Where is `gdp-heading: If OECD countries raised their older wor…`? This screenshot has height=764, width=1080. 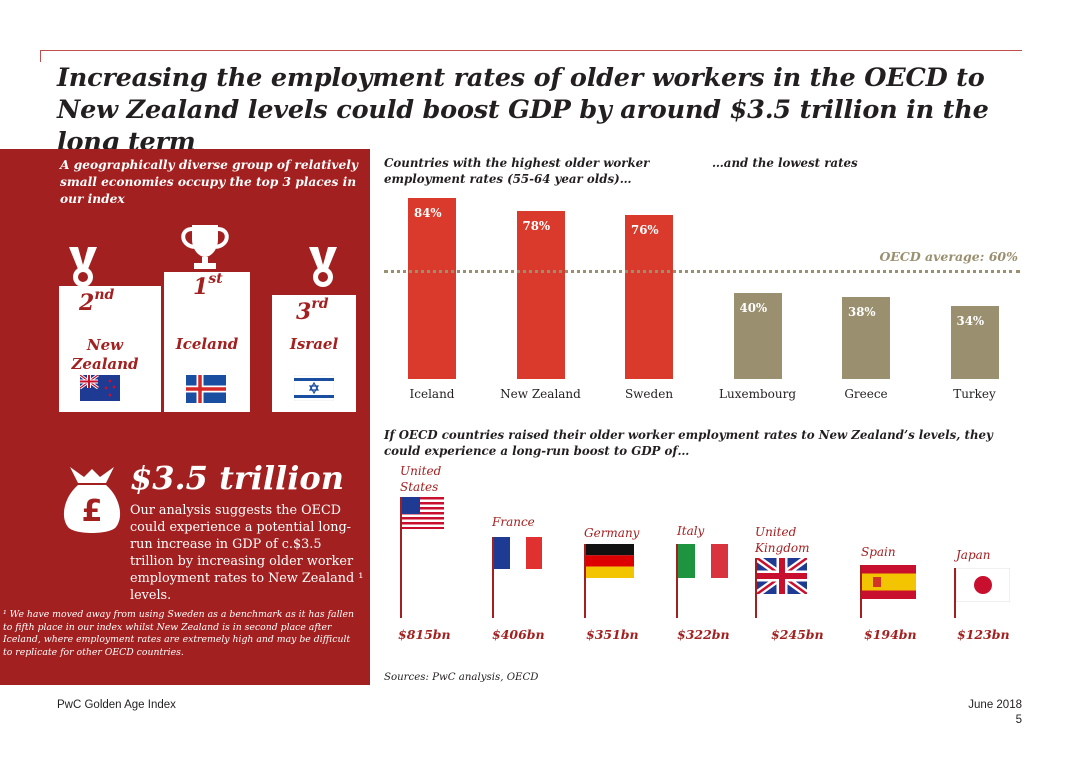
gdp-heading: If OECD countries raised their older wor… is located at coordinates (688, 443).